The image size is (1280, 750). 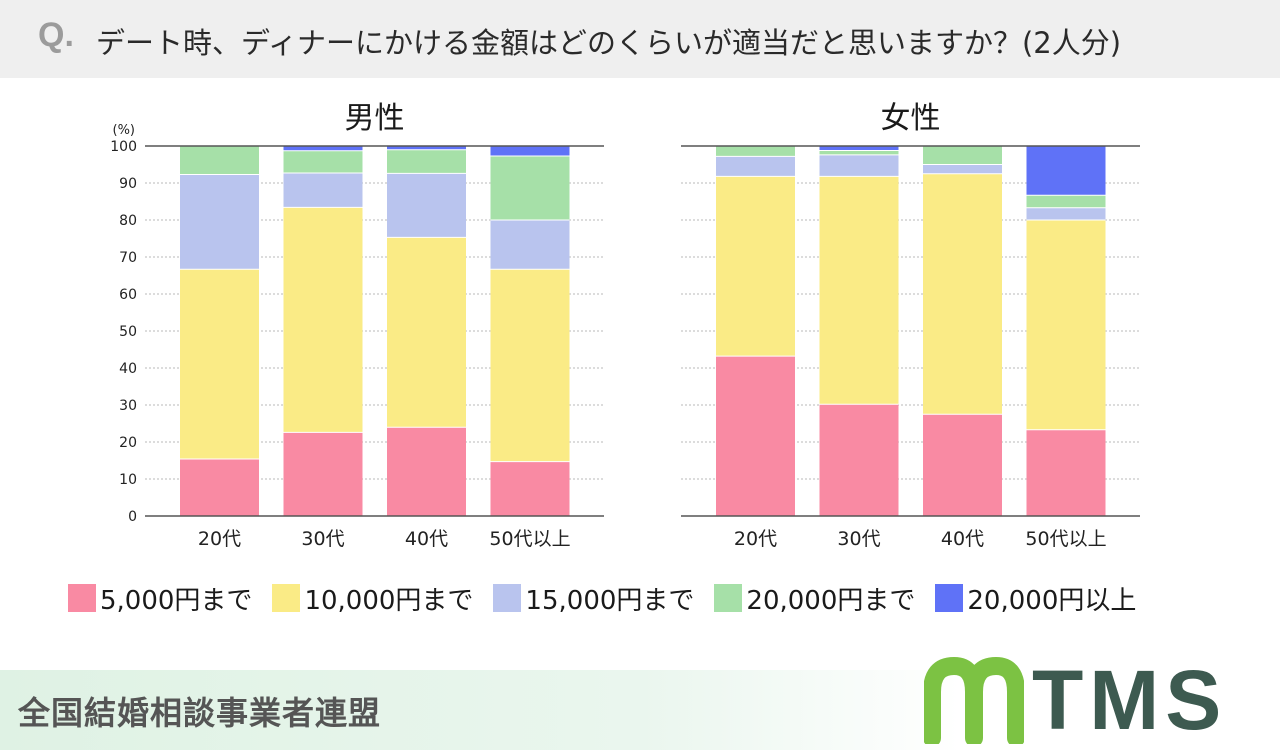 What do you see at coordinates (128, 221) in the screenshot?
I see `y-tick-label: 80` at bounding box center [128, 221].